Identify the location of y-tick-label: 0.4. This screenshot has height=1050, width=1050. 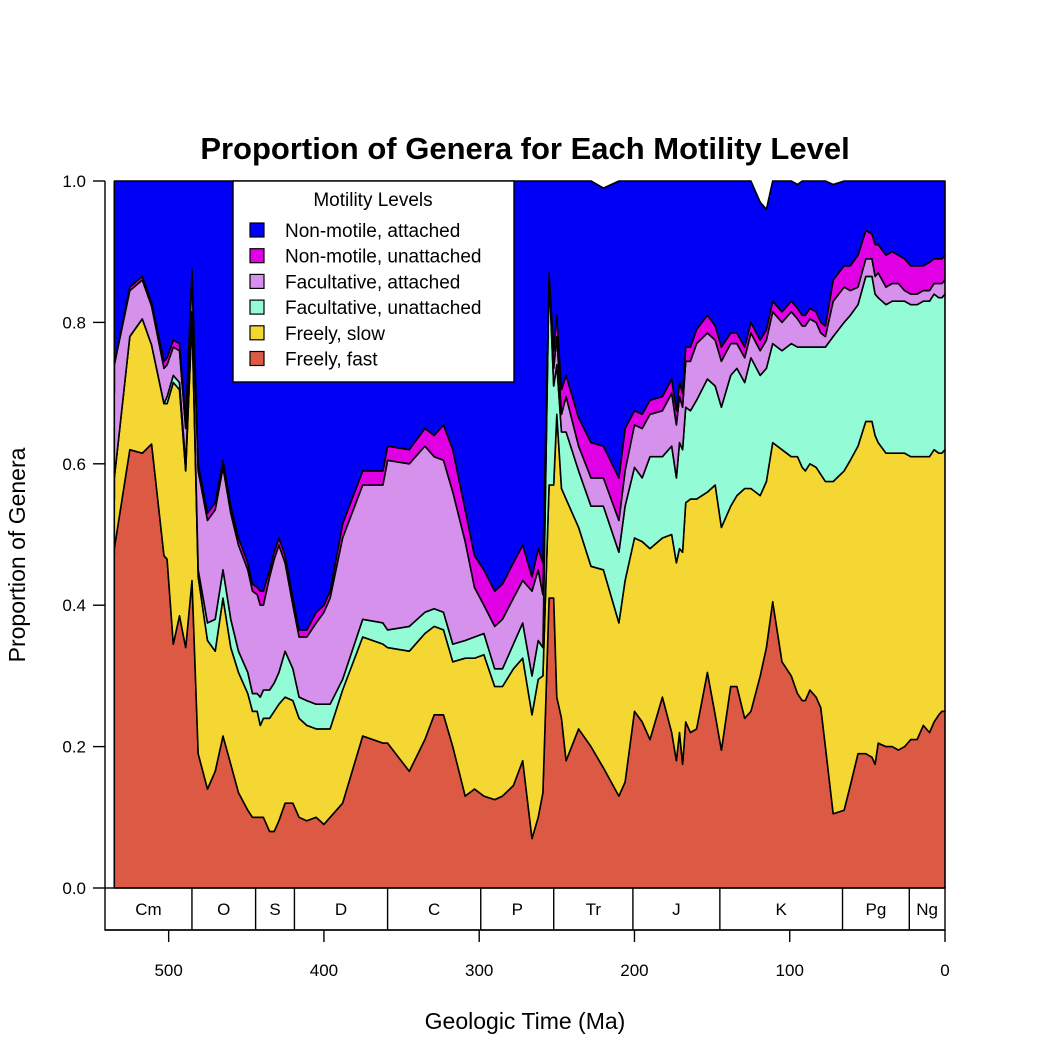
(74, 605).